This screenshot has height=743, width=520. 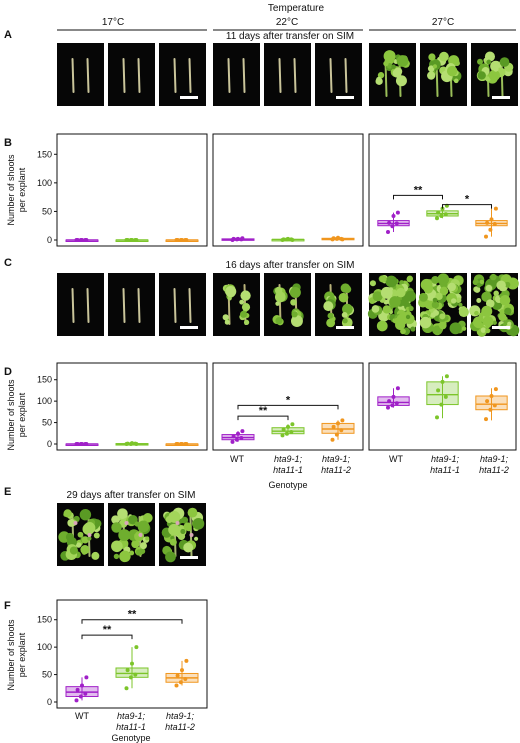 What do you see at coordinates (131, 495) in the screenshot?
I see `row-e-title: 29 days after transfer on SIM` at bounding box center [131, 495].